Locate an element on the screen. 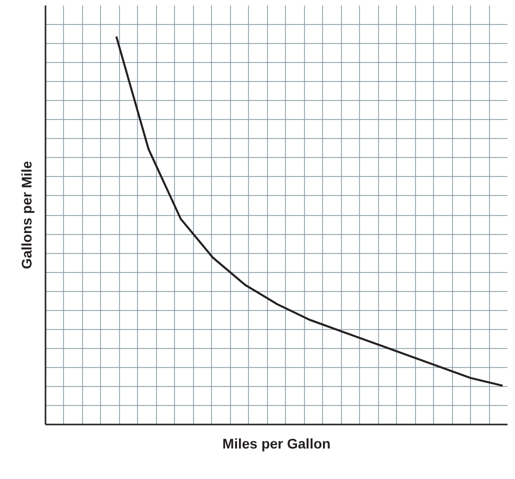  y-axis-title: Gallons per Mile is located at coordinates (26, 215).